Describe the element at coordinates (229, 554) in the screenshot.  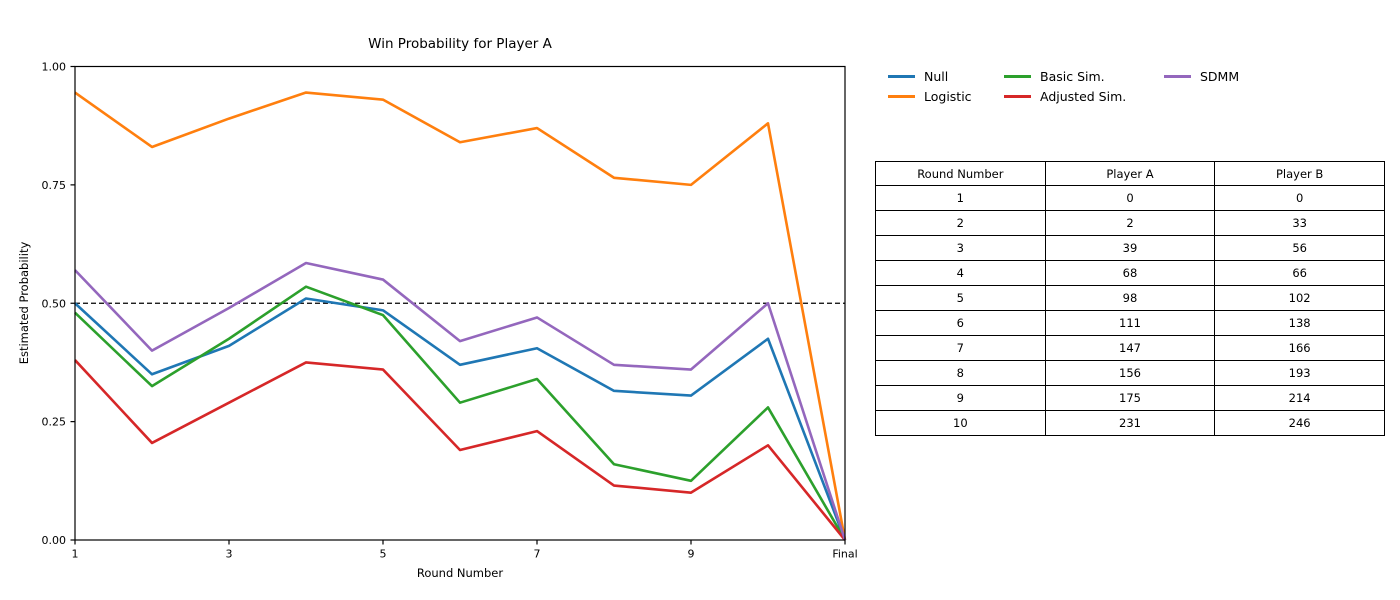
I see `x-tick-label: 3` at that location.